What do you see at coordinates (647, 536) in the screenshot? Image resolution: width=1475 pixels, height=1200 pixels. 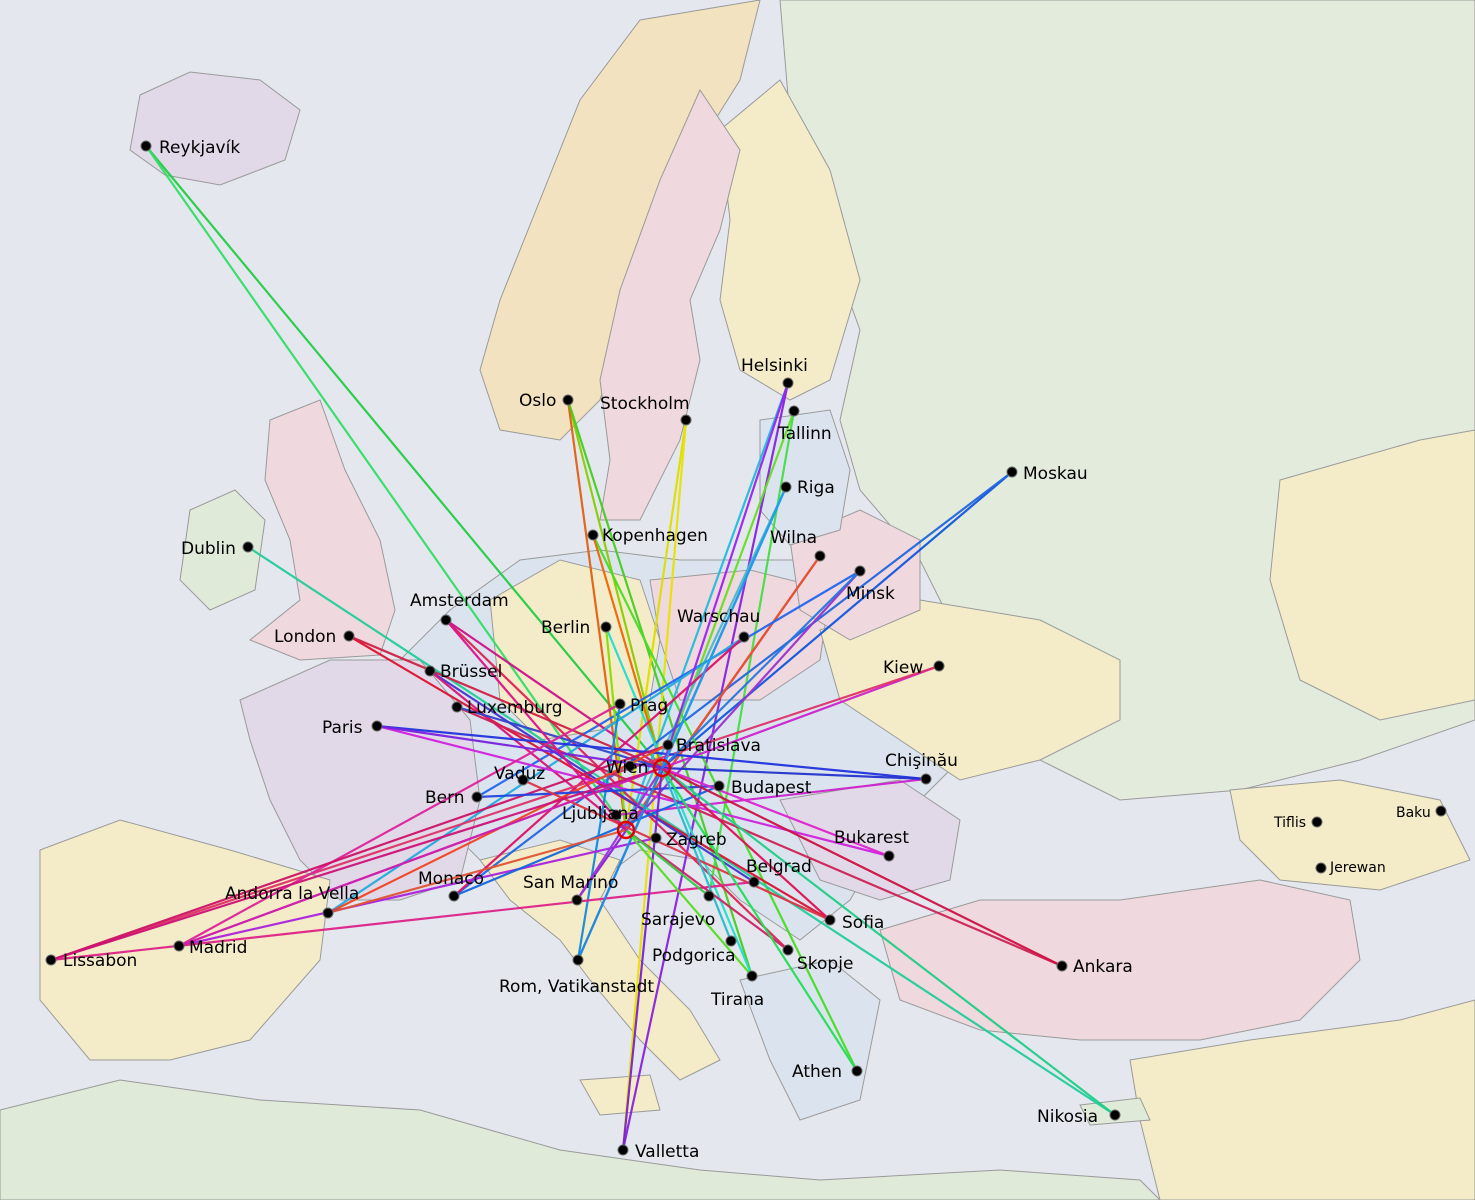 I see `city-kopenhagen: Kopenhagen` at bounding box center [647, 536].